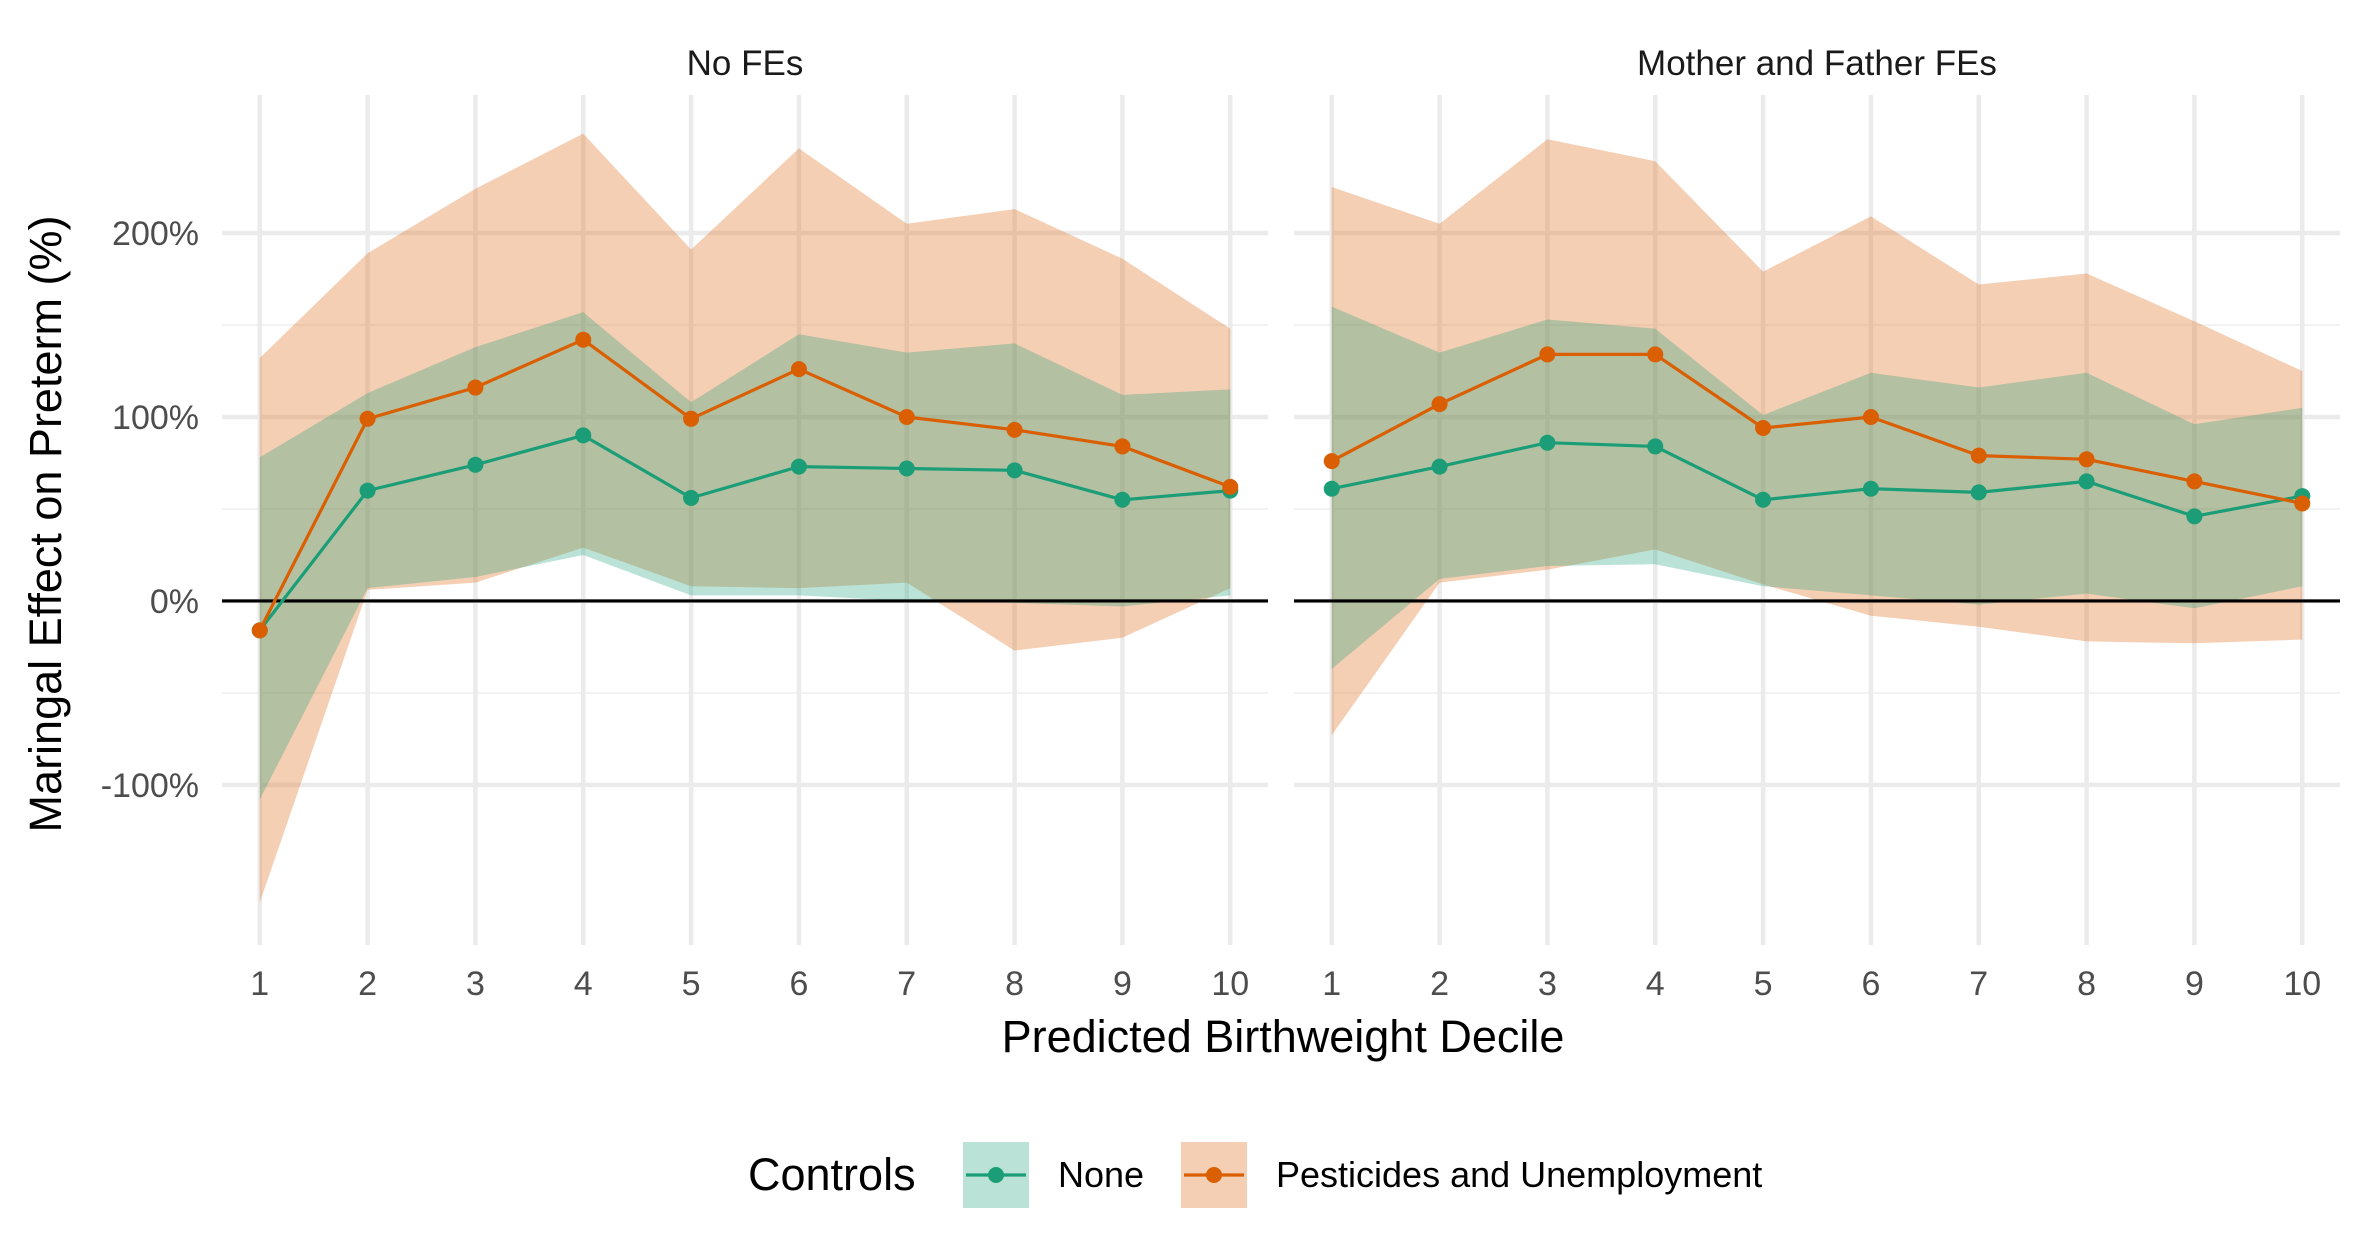 Image resolution: width=2362 pixels, height=1260 pixels. What do you see at coordinates (1255, 1175) in the screenshot?
I see `legend: Controls None Pesticides and Unemployment` at bounding box center [1255, 1175].